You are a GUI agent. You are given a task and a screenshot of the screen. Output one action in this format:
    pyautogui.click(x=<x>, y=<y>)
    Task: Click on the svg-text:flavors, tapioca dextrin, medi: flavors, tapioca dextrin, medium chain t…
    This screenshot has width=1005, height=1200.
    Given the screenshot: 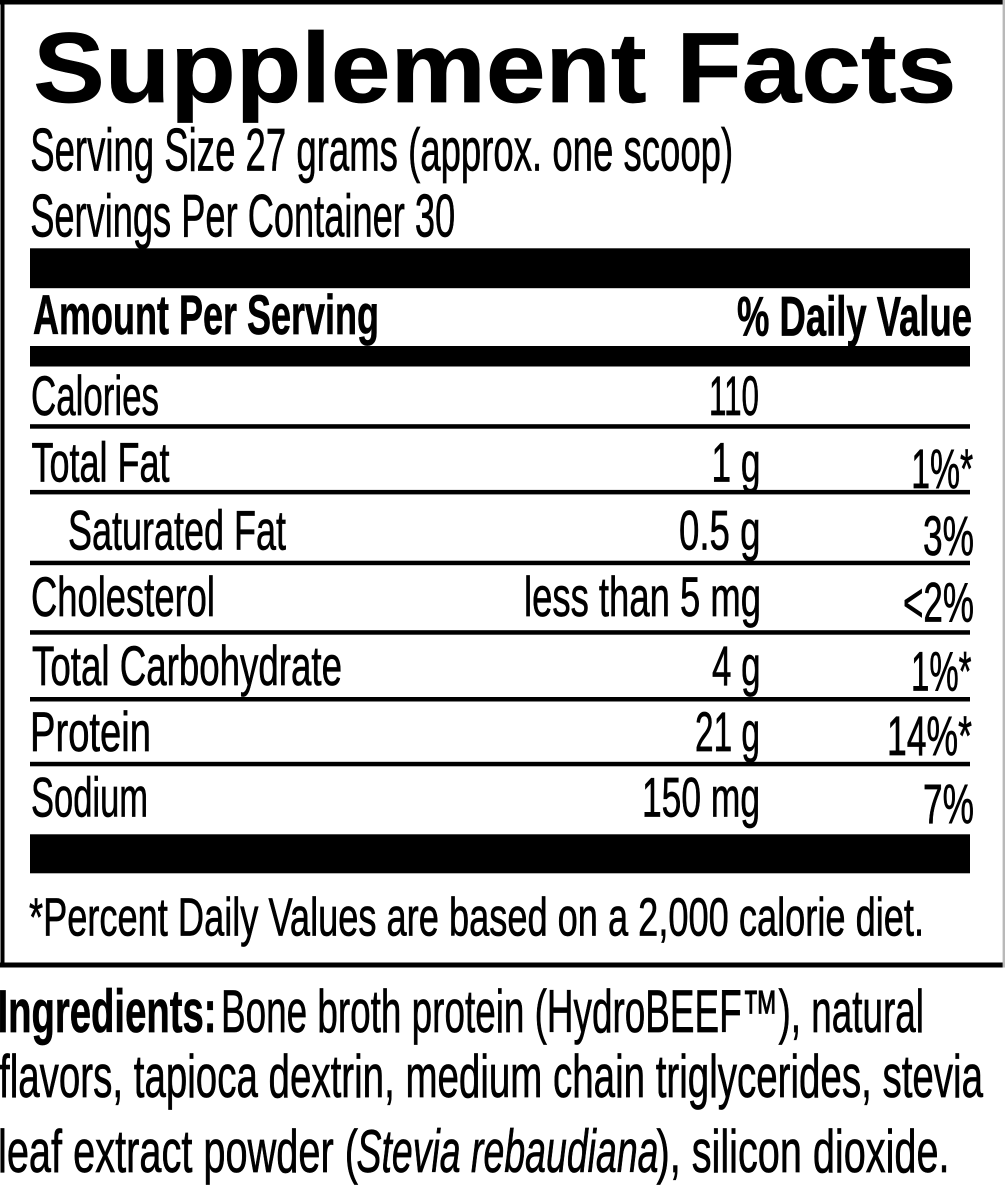 What is the action you would take?
    pyautogui.click(x=491, y=1076)
    